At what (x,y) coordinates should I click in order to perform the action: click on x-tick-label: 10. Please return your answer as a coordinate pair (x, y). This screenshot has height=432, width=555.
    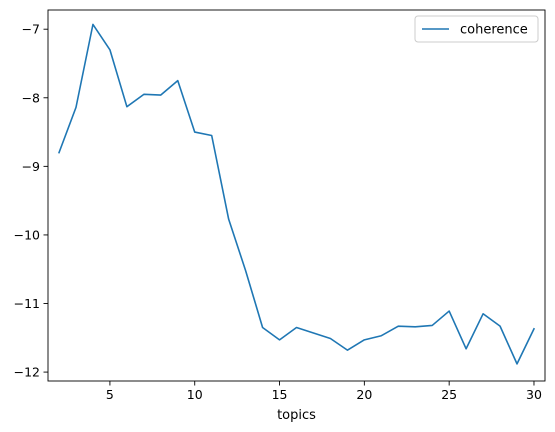
    Looking at the image, I should click on (195, 394).